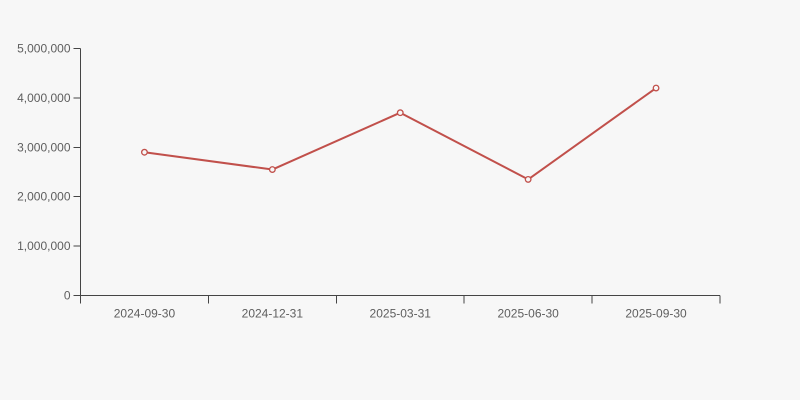 The image size is (800, 400). What do you see at coordinates (67, 296) in the screenshot?
I see `y-axis-tick-label: 0` at bounding box center [67, 296].